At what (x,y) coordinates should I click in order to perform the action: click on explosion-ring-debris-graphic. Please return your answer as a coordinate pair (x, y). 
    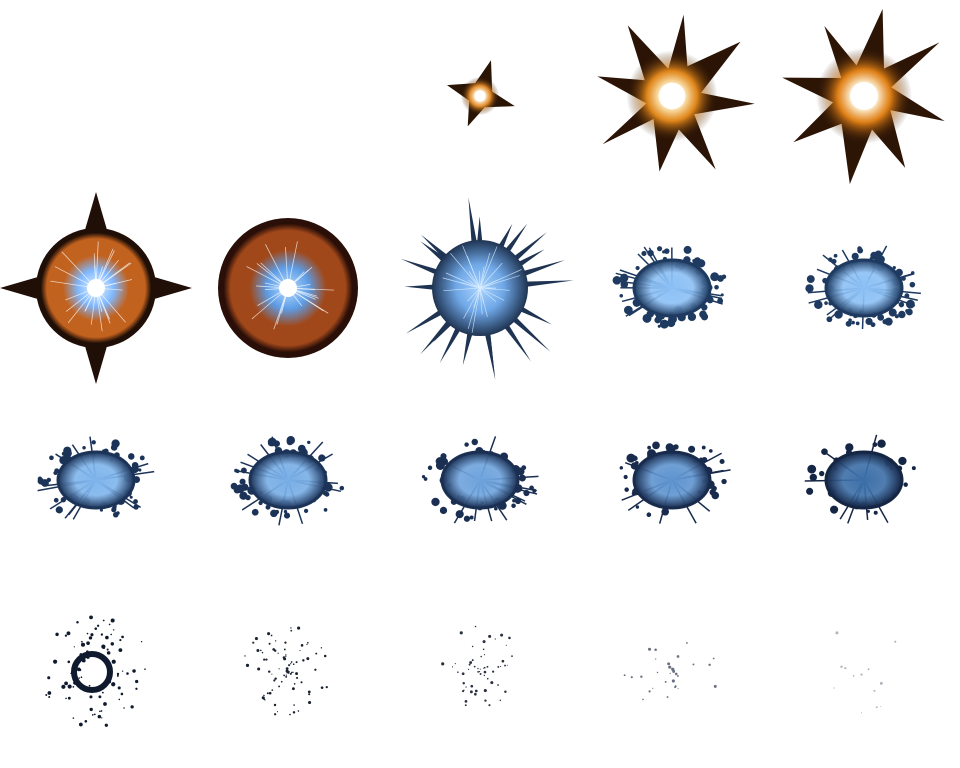
    Looking at the image, I should click on (95, 671).